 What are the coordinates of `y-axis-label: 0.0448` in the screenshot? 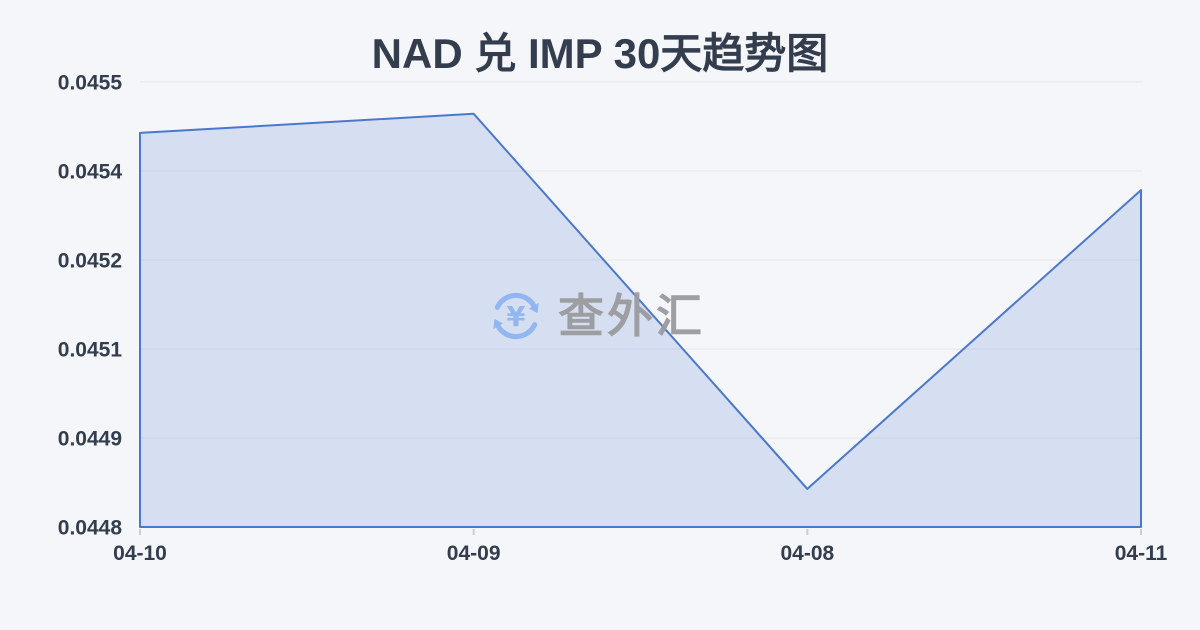 It's located at (90, 528).